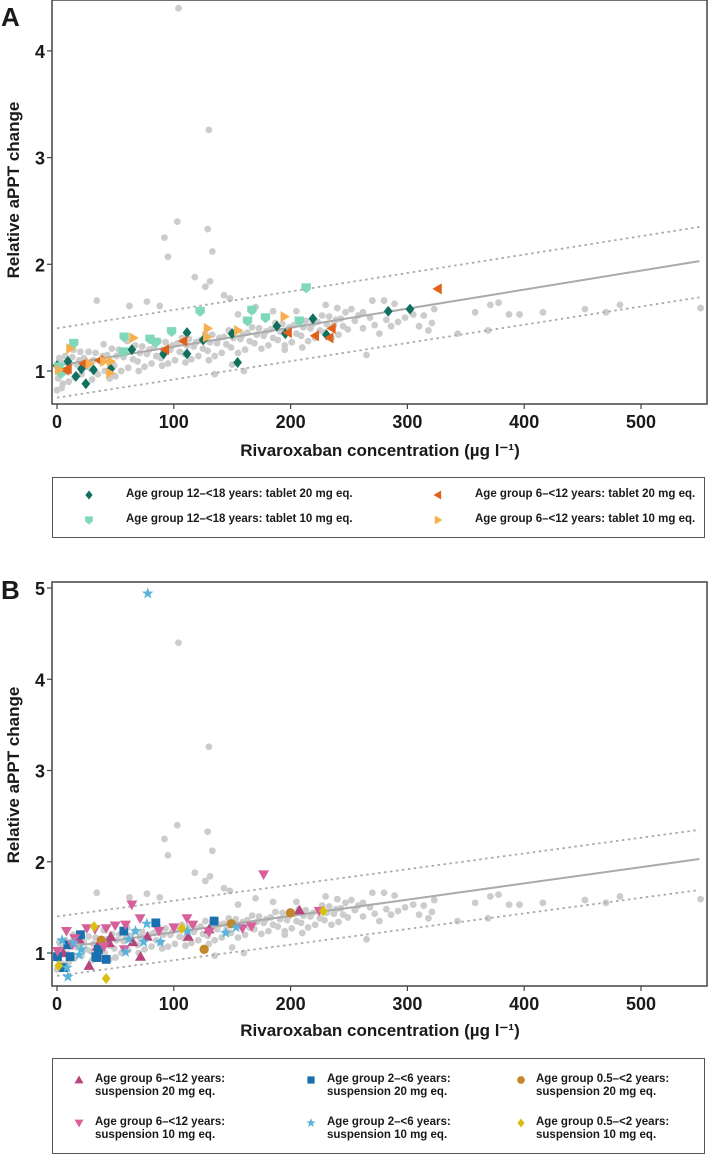 The width and height of the screenshot is (708, 1155). I want to click on legend-label-line2: suspension 10 mg eq., so click(596, 1135).